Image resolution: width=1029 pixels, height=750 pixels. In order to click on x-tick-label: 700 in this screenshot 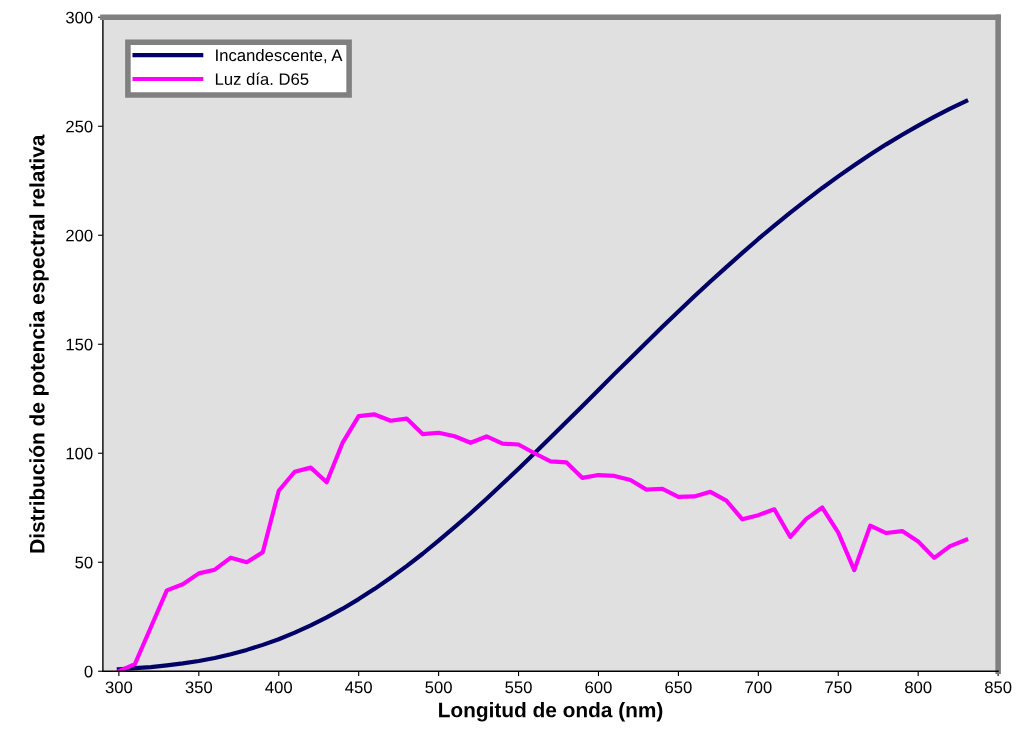, I will do `click(758, 687)`.